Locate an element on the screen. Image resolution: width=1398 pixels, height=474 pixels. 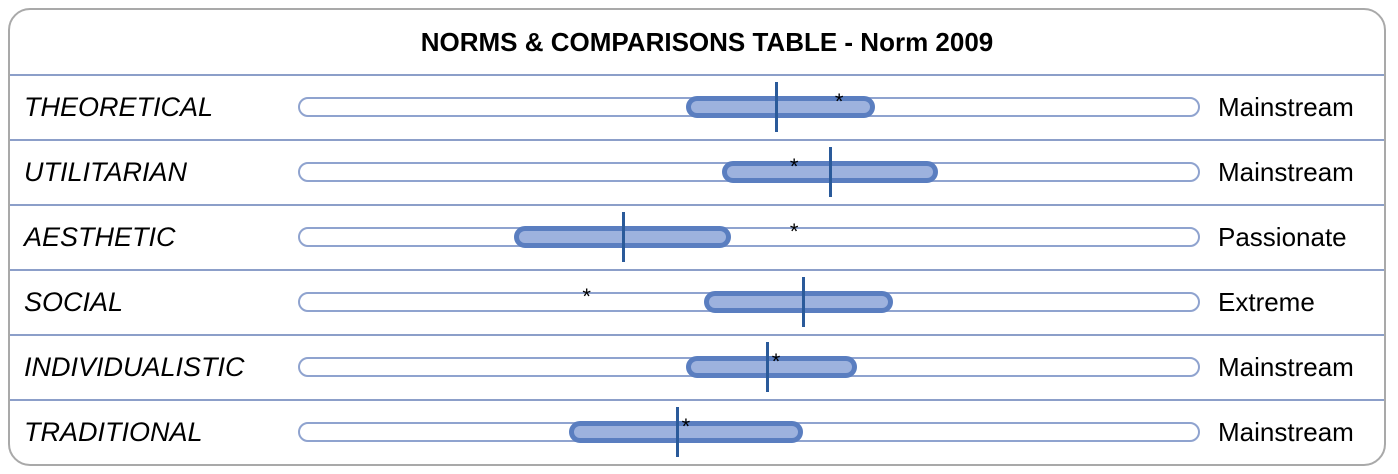
row-label: TRADITIONAL is located at coordinates (113, 432).